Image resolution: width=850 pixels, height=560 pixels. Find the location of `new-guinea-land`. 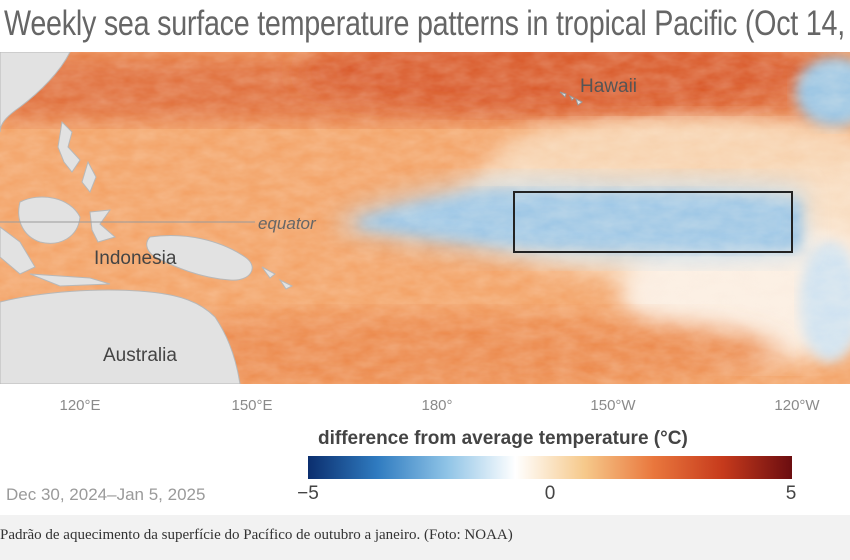

new-guinea-land is located at coordinates (199, 258).